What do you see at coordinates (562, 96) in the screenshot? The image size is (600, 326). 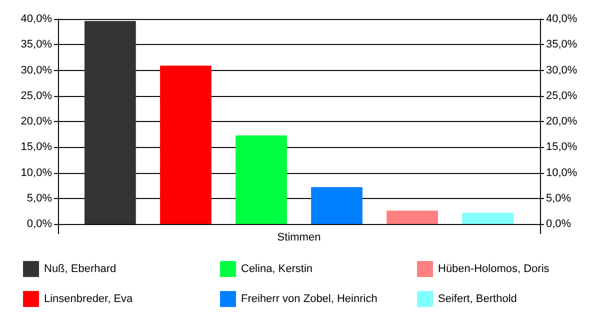 I see `text: 25,0%` at bounding box center [562, 96].